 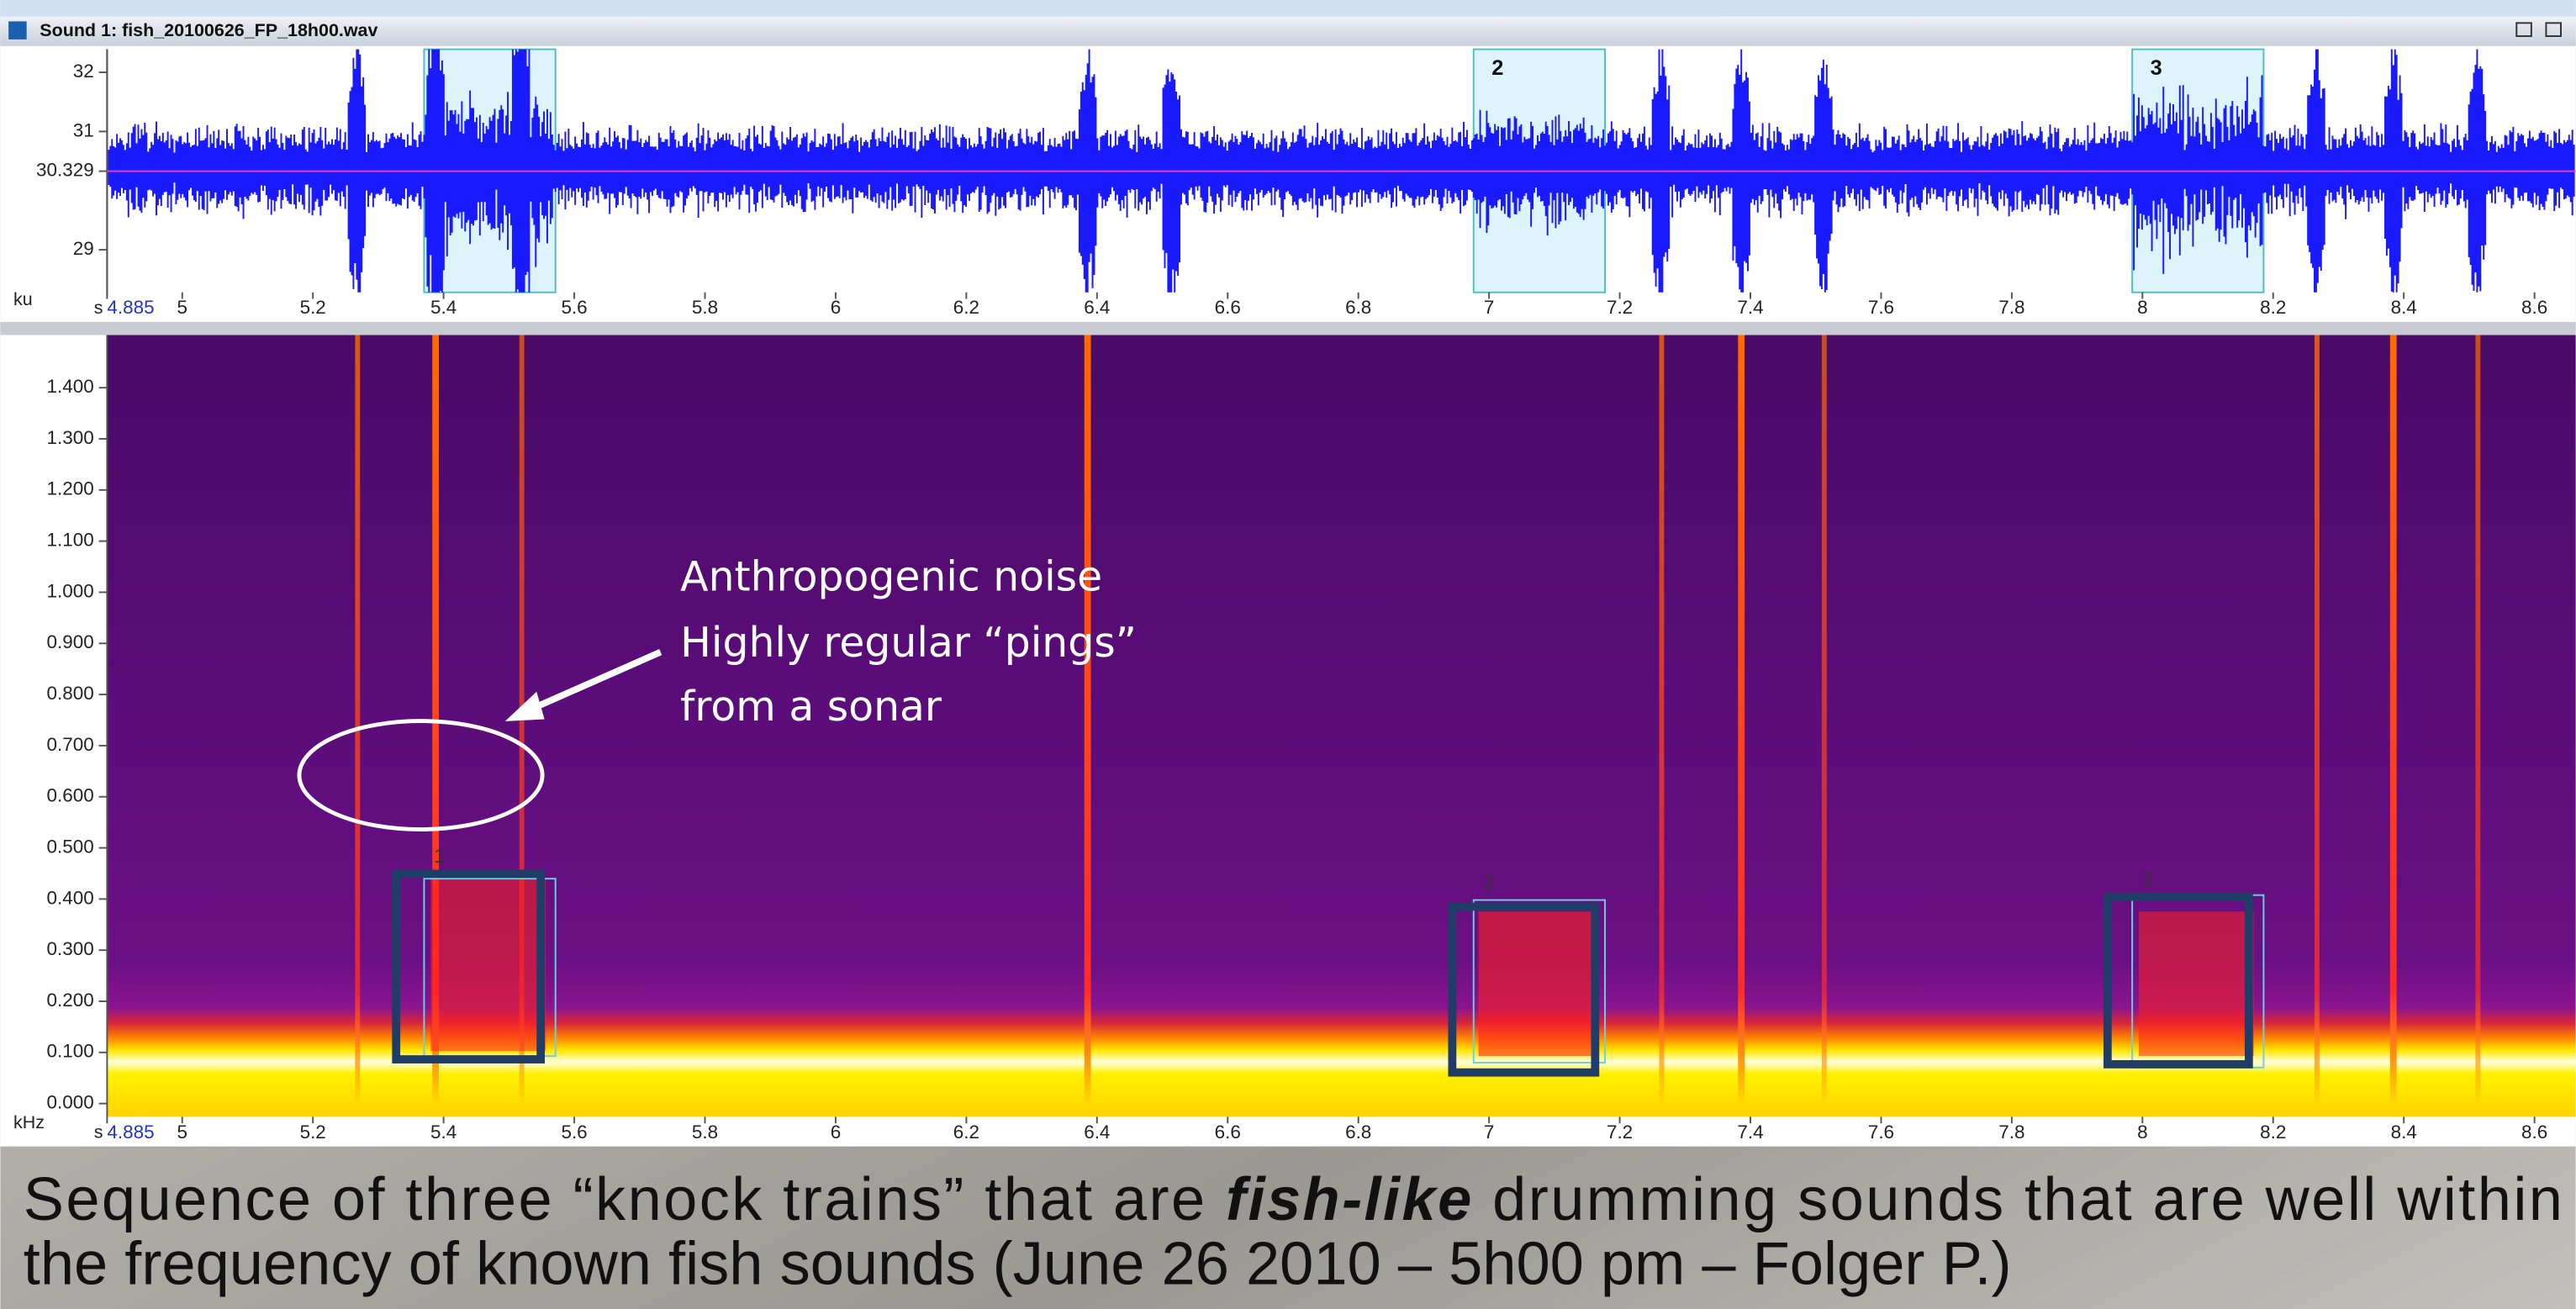 I want to click on window-title: Sound 1: fish_20100626_FP_18h00.wav, so click(x=208, y=30).